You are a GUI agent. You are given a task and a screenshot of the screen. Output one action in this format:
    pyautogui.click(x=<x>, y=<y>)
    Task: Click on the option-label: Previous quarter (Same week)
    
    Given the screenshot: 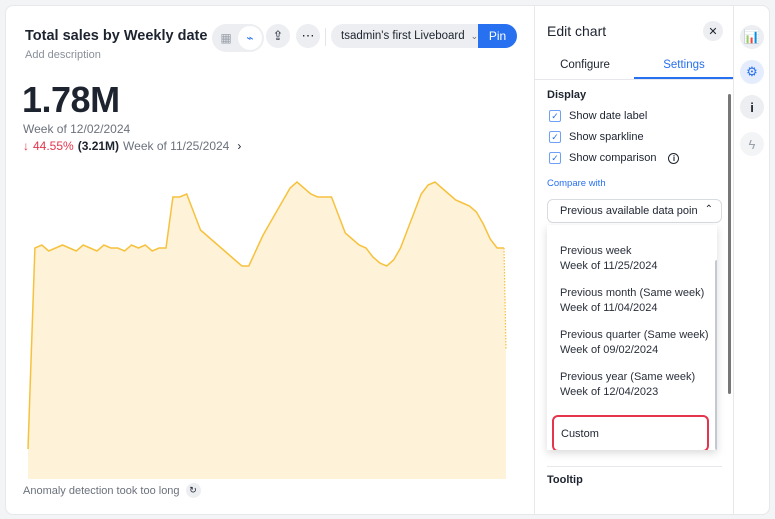 What is the action you would take?
    pyautogui.click(x=634, y=335)
    